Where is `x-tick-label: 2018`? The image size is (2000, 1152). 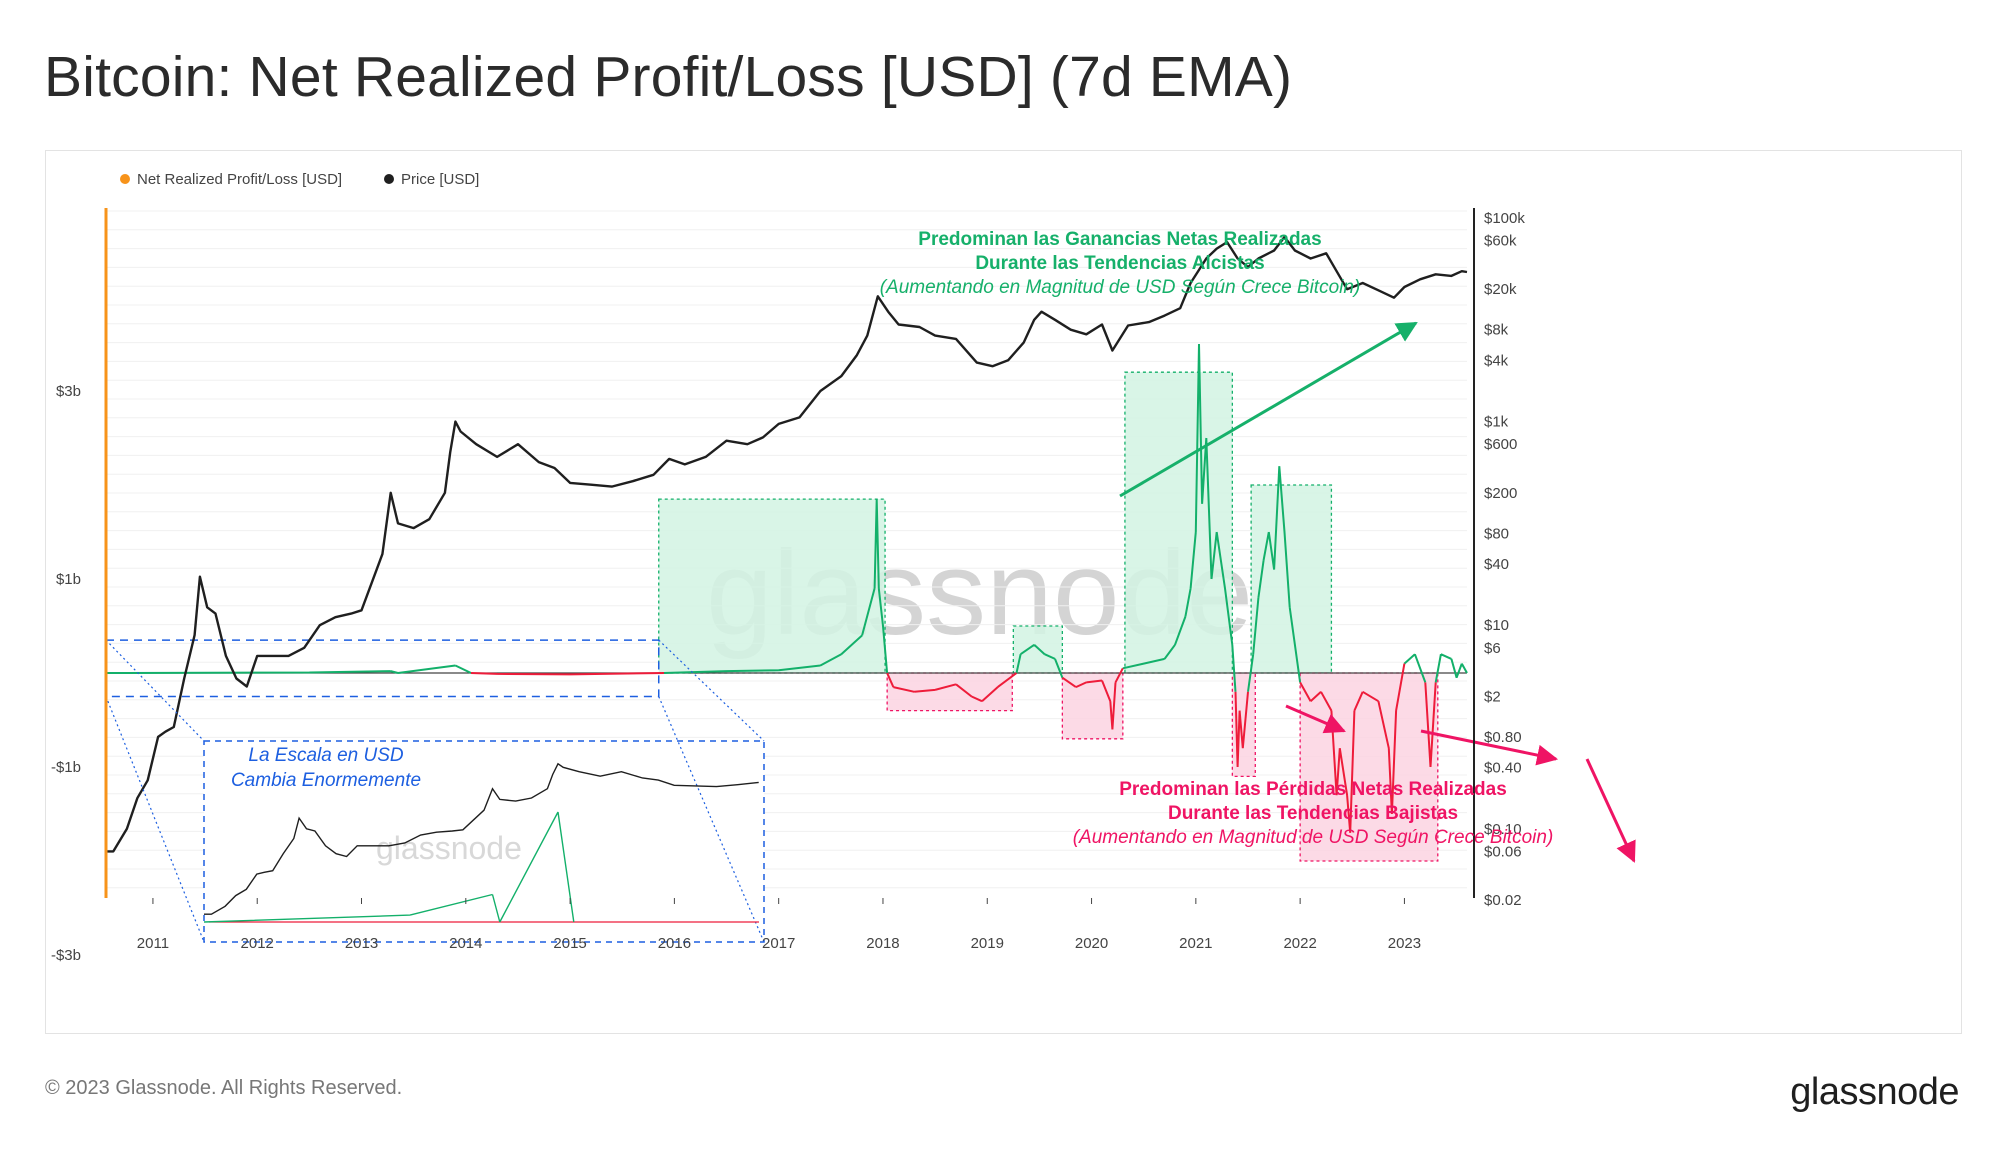
x-tick-label: 2018 is located at coordinates (882, 943).